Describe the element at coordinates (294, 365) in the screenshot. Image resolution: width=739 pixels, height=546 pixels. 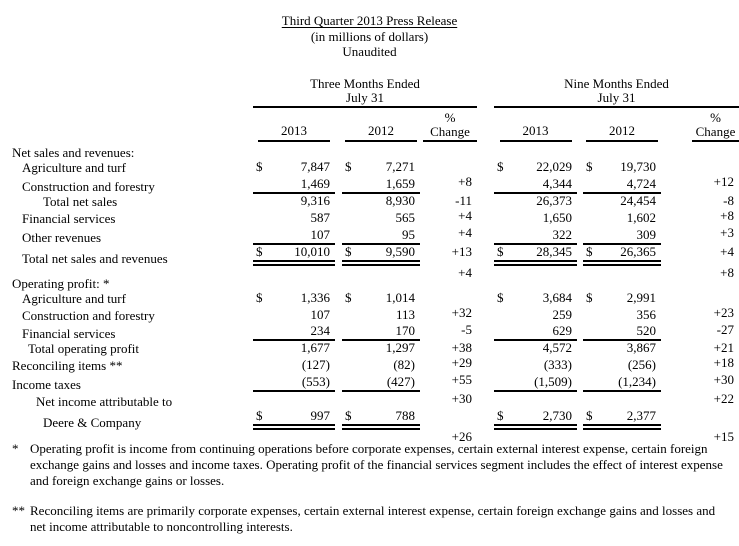
I see `amount-cell: (127)` at that location.